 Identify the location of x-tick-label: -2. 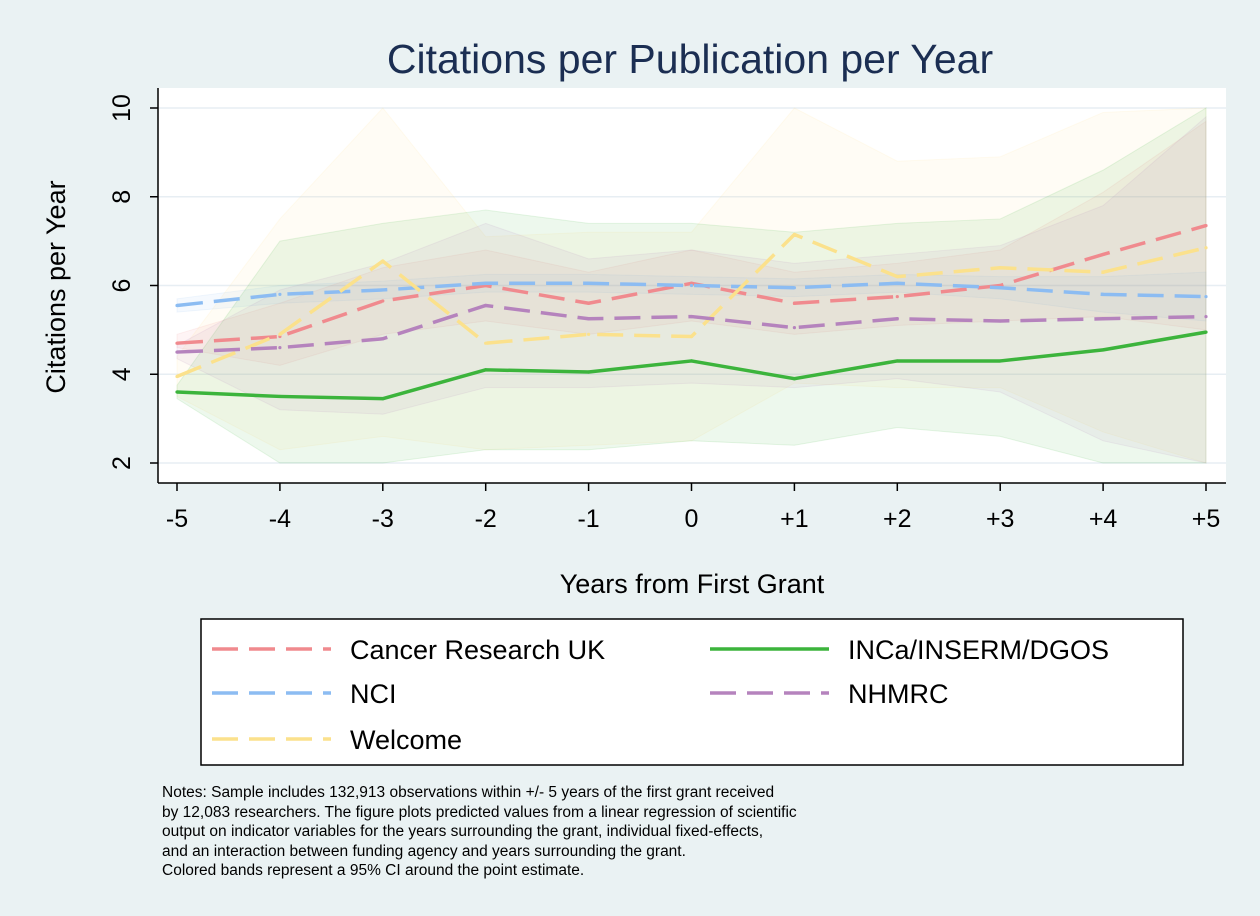
(486, 519).